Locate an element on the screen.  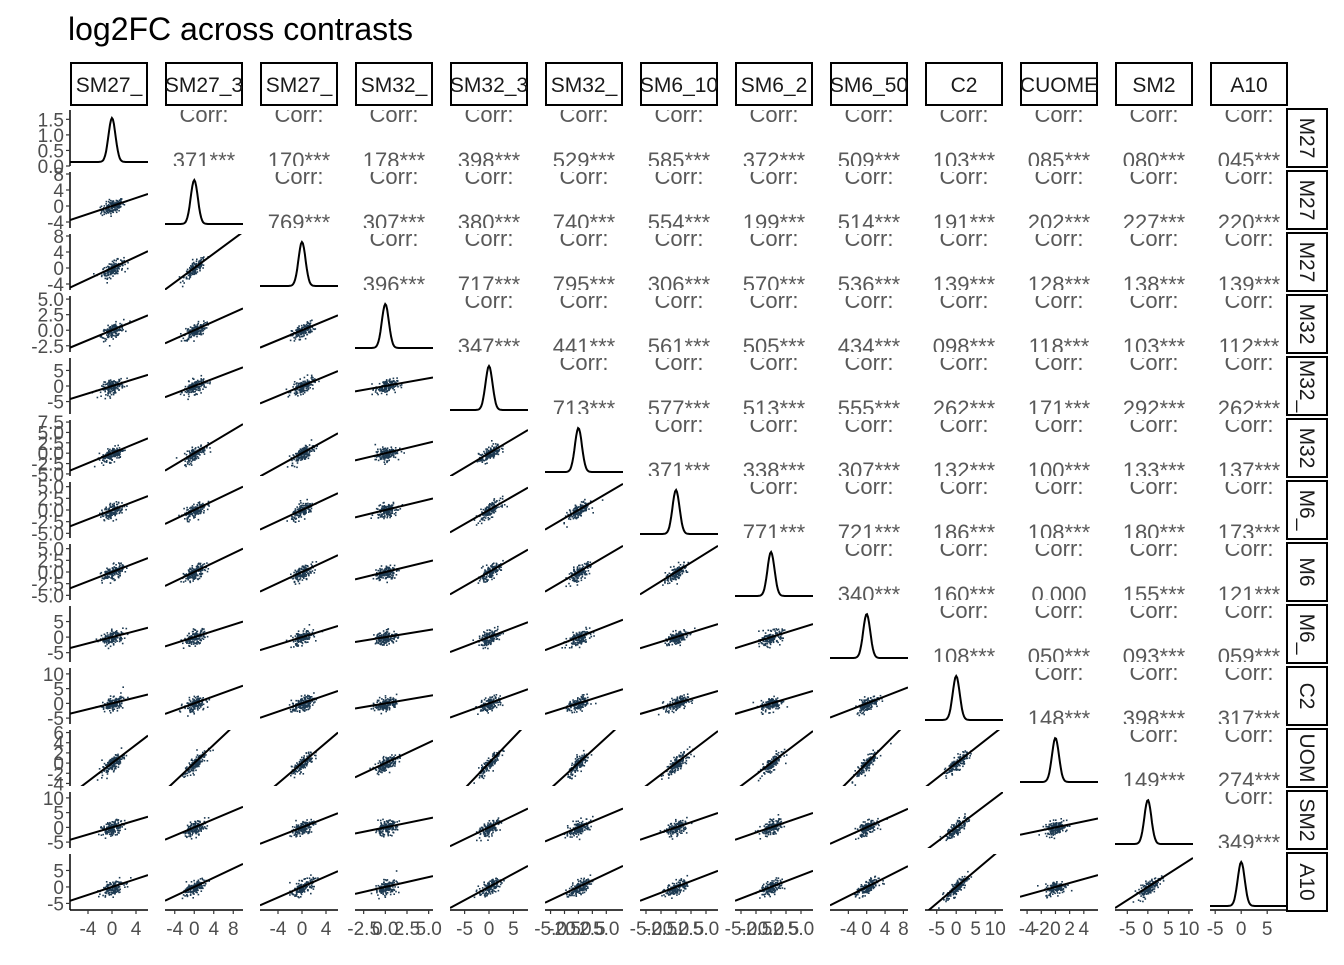
panel: Corr:202*** is located at coordinates (1059, 200).